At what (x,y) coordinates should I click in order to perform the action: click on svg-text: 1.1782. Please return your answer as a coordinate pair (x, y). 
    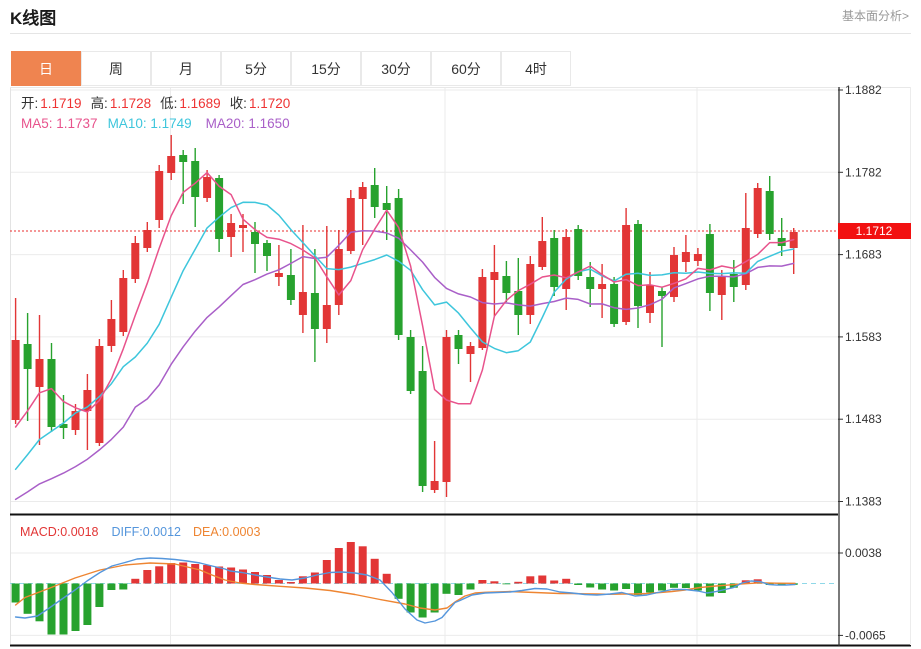
    Looking at the image, I should click on (863, 172).